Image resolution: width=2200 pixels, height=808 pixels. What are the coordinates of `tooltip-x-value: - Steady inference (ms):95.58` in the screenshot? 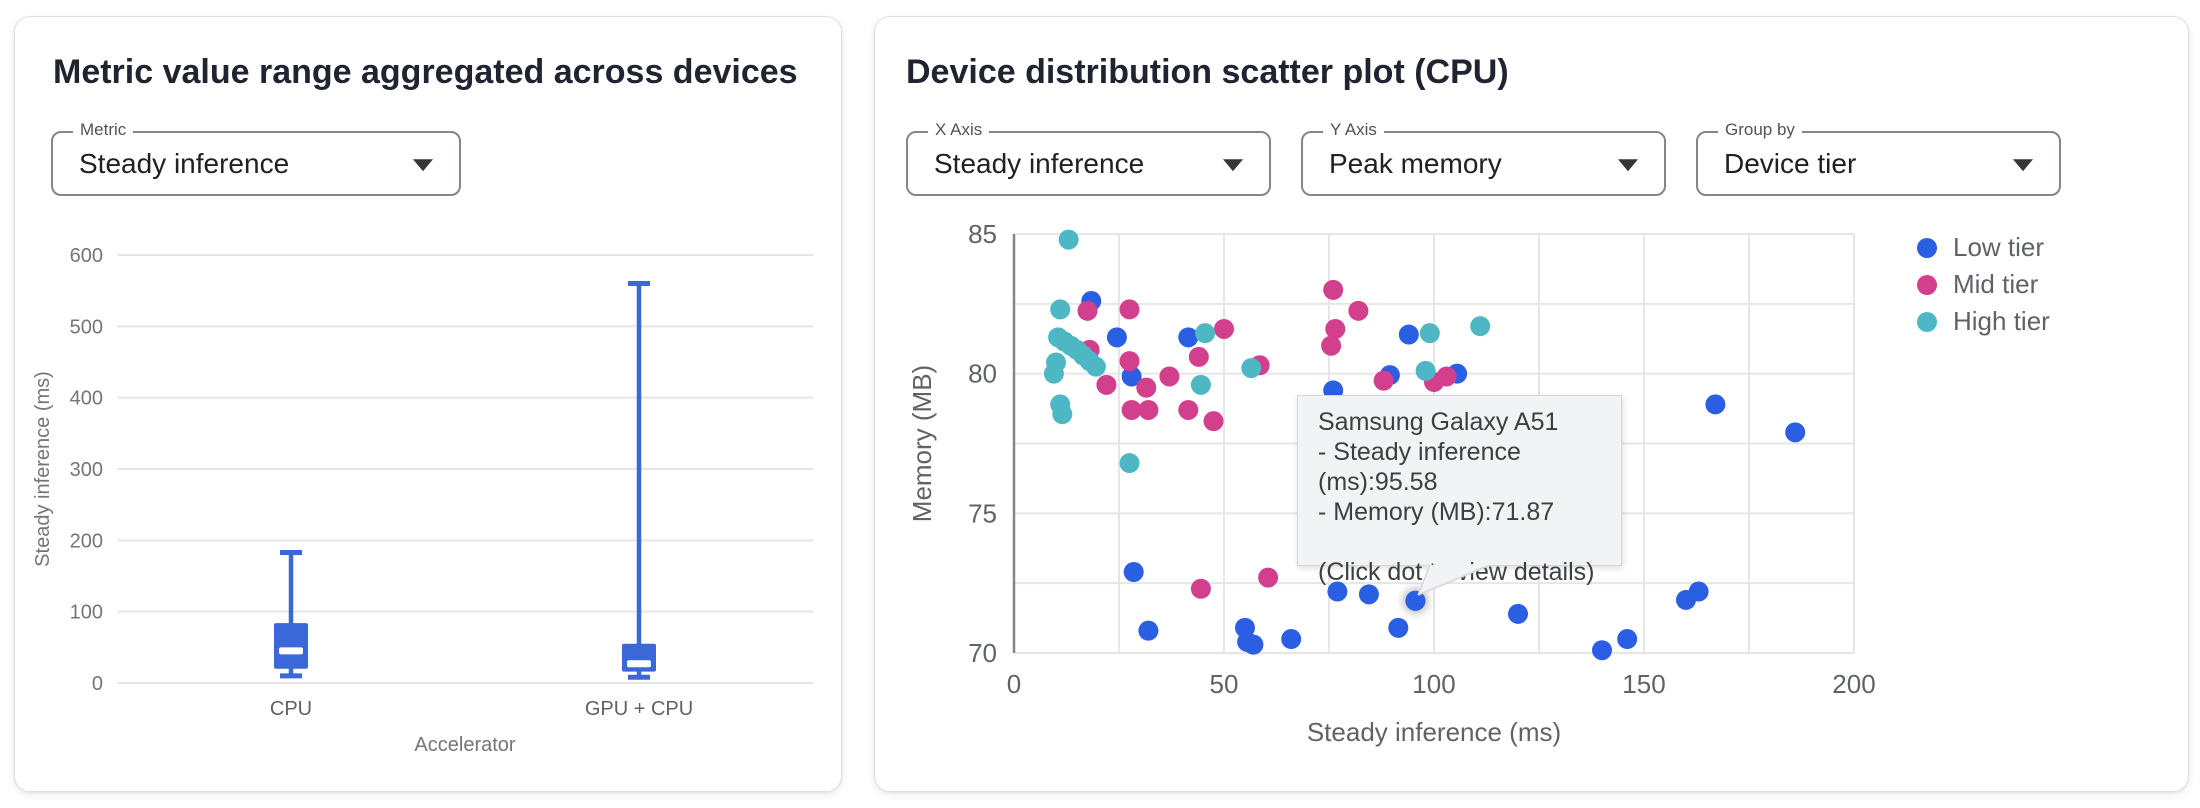 It's located at (1419, 467).